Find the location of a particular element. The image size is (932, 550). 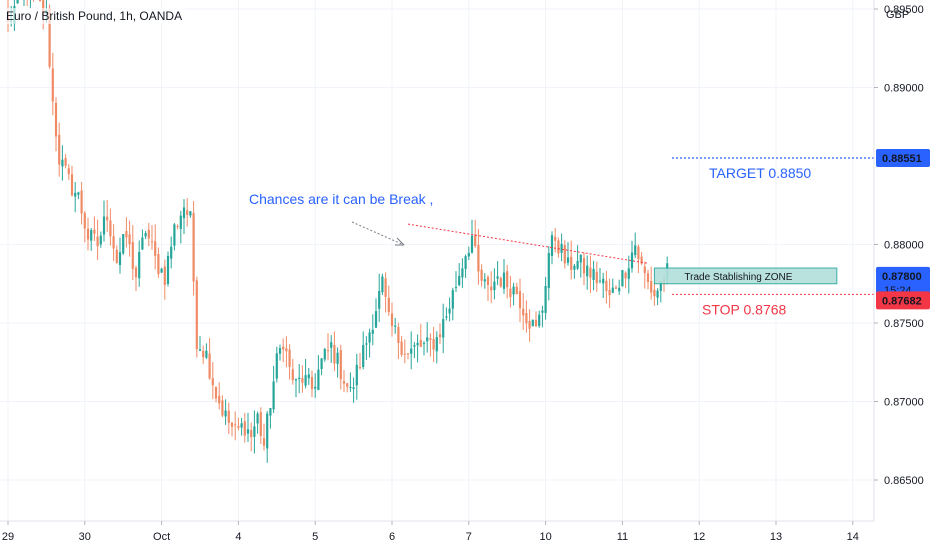

price-tick-label: 0.86500 is located at coordinates (904, 481).